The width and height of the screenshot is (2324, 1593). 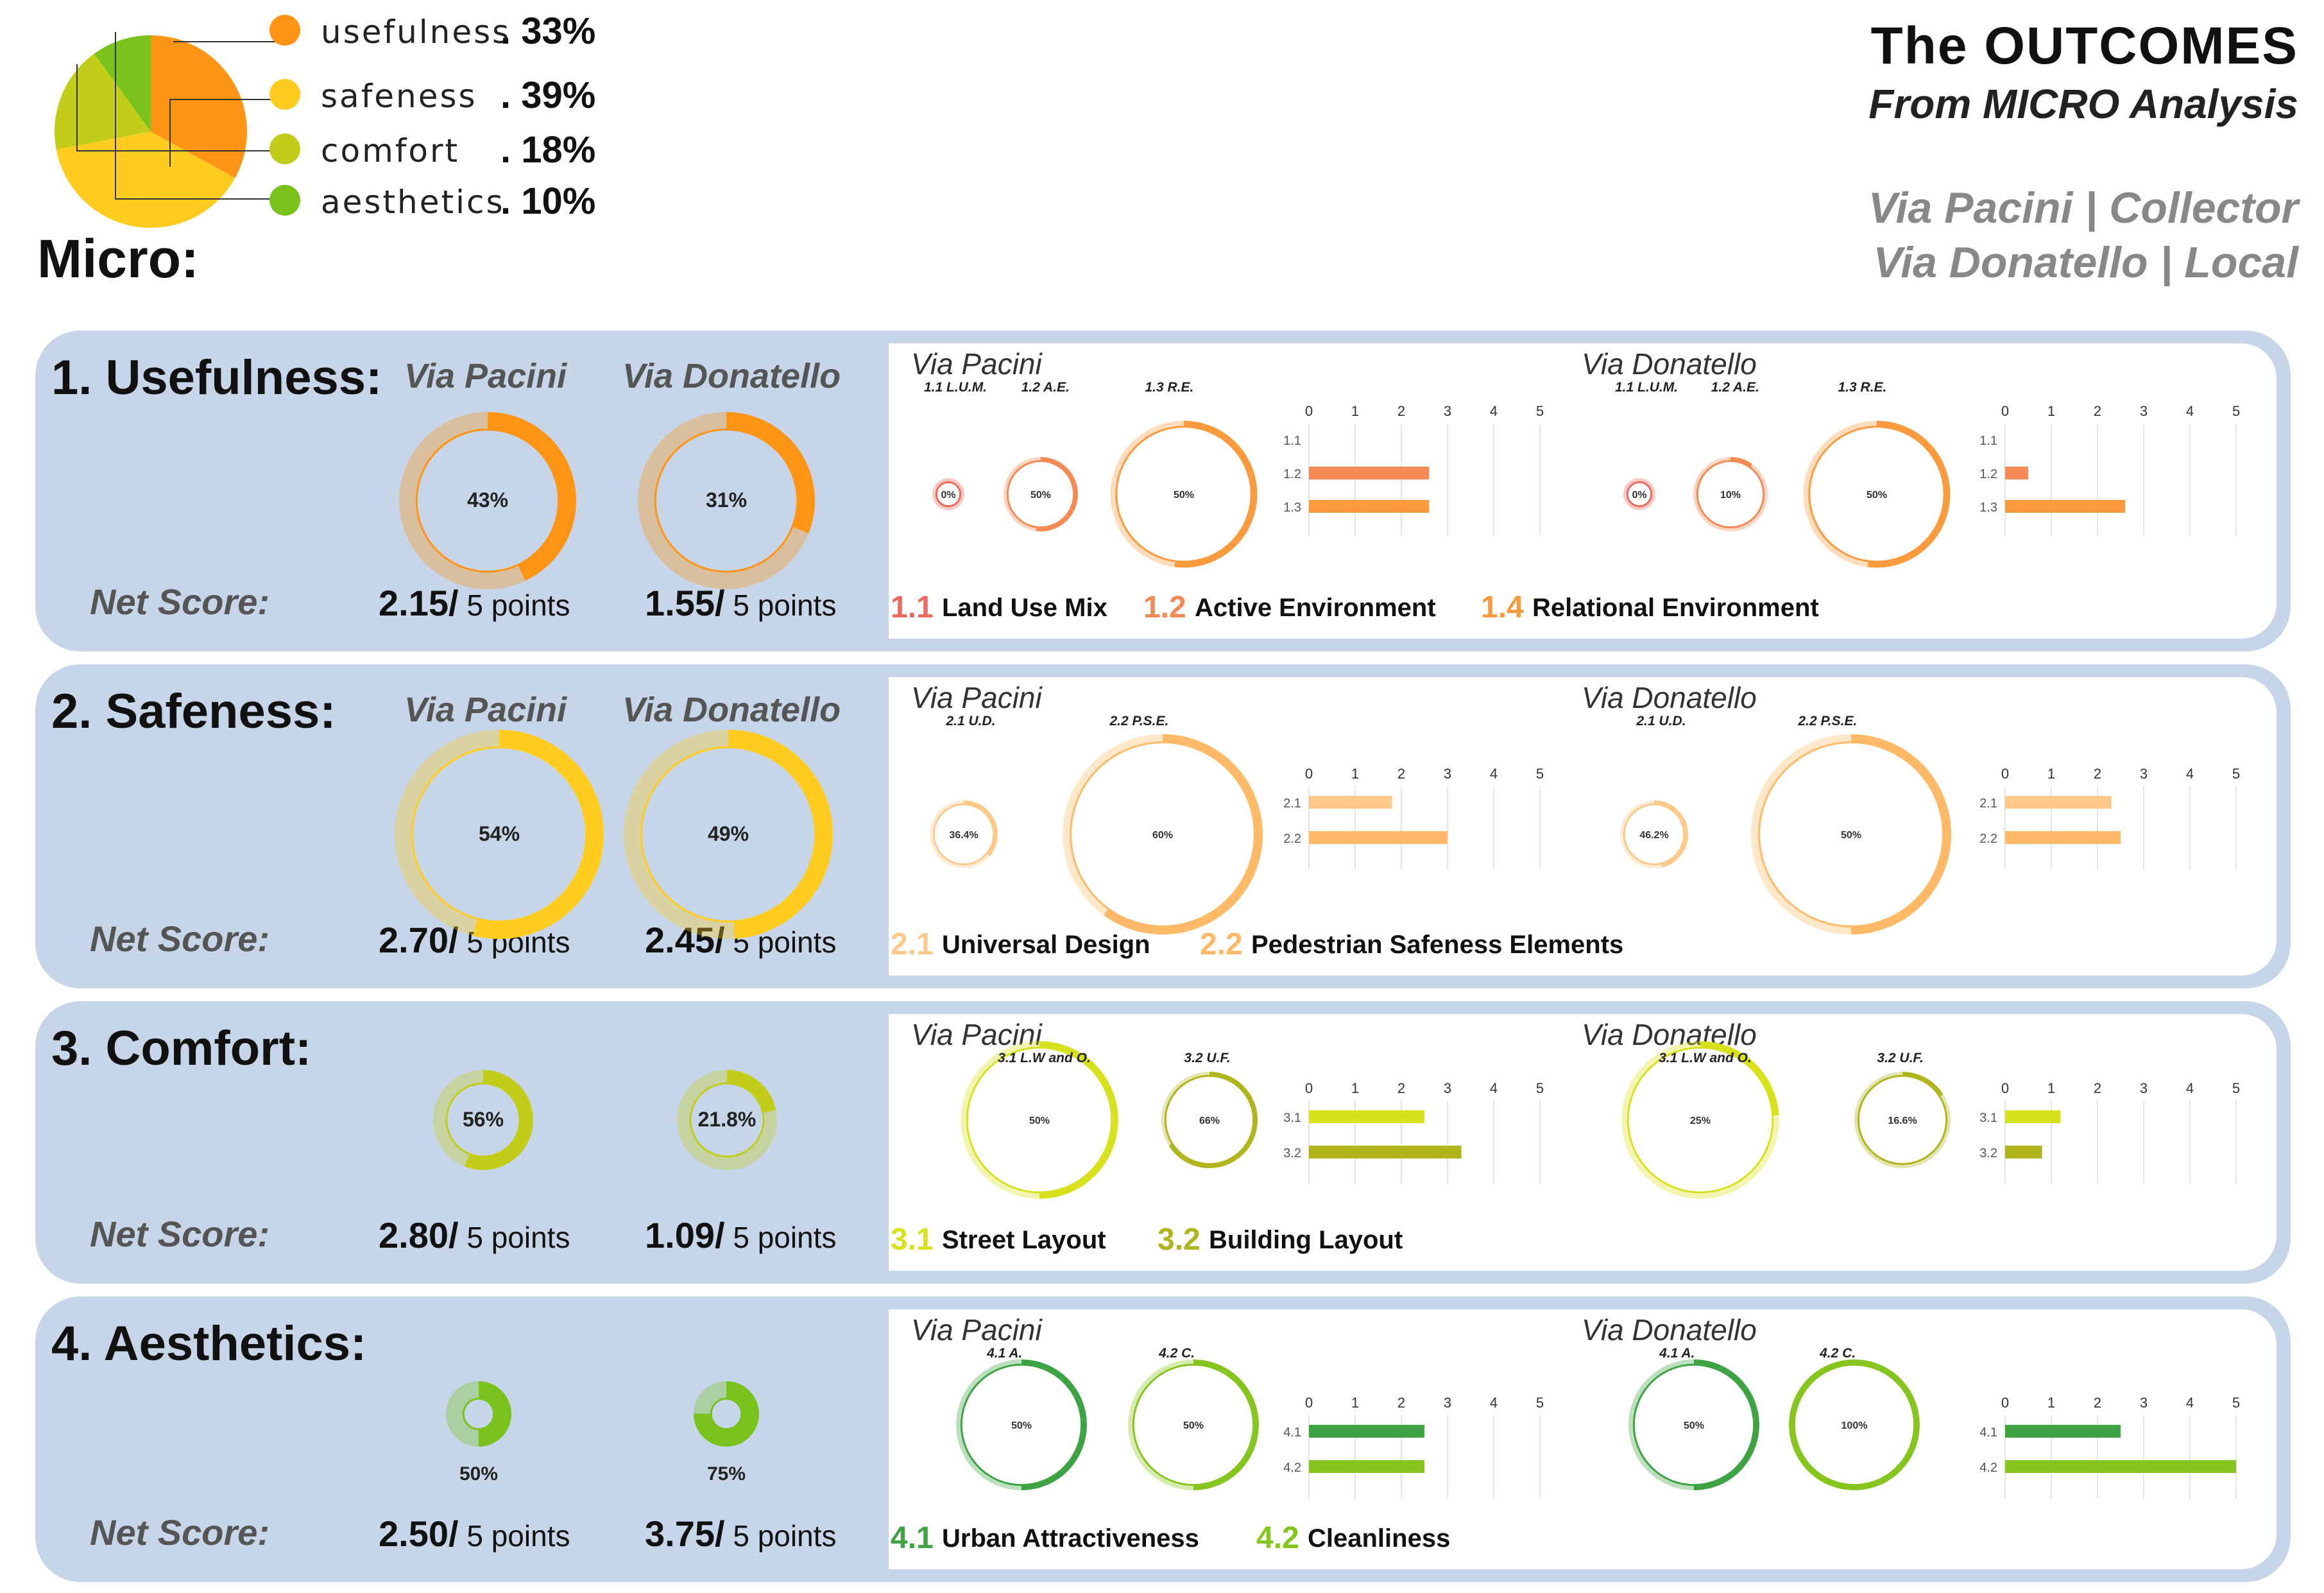 What do you see at coordinates (1277, 1538) in the screenshot?
I see `component-legend-code: 4.2` at bounding box center [1277, 1538].